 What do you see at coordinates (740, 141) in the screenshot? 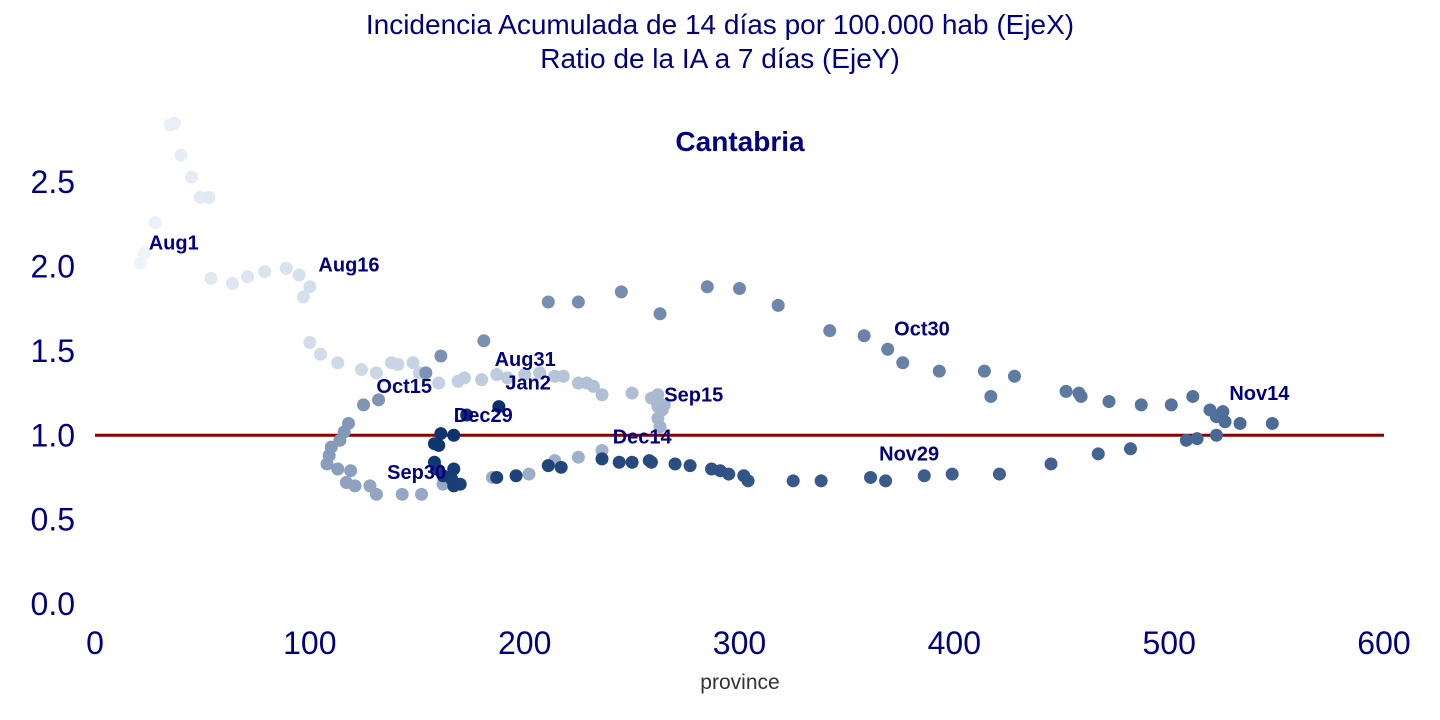
I see `chart-title: Cantabria` at bounding box center [740, 141].